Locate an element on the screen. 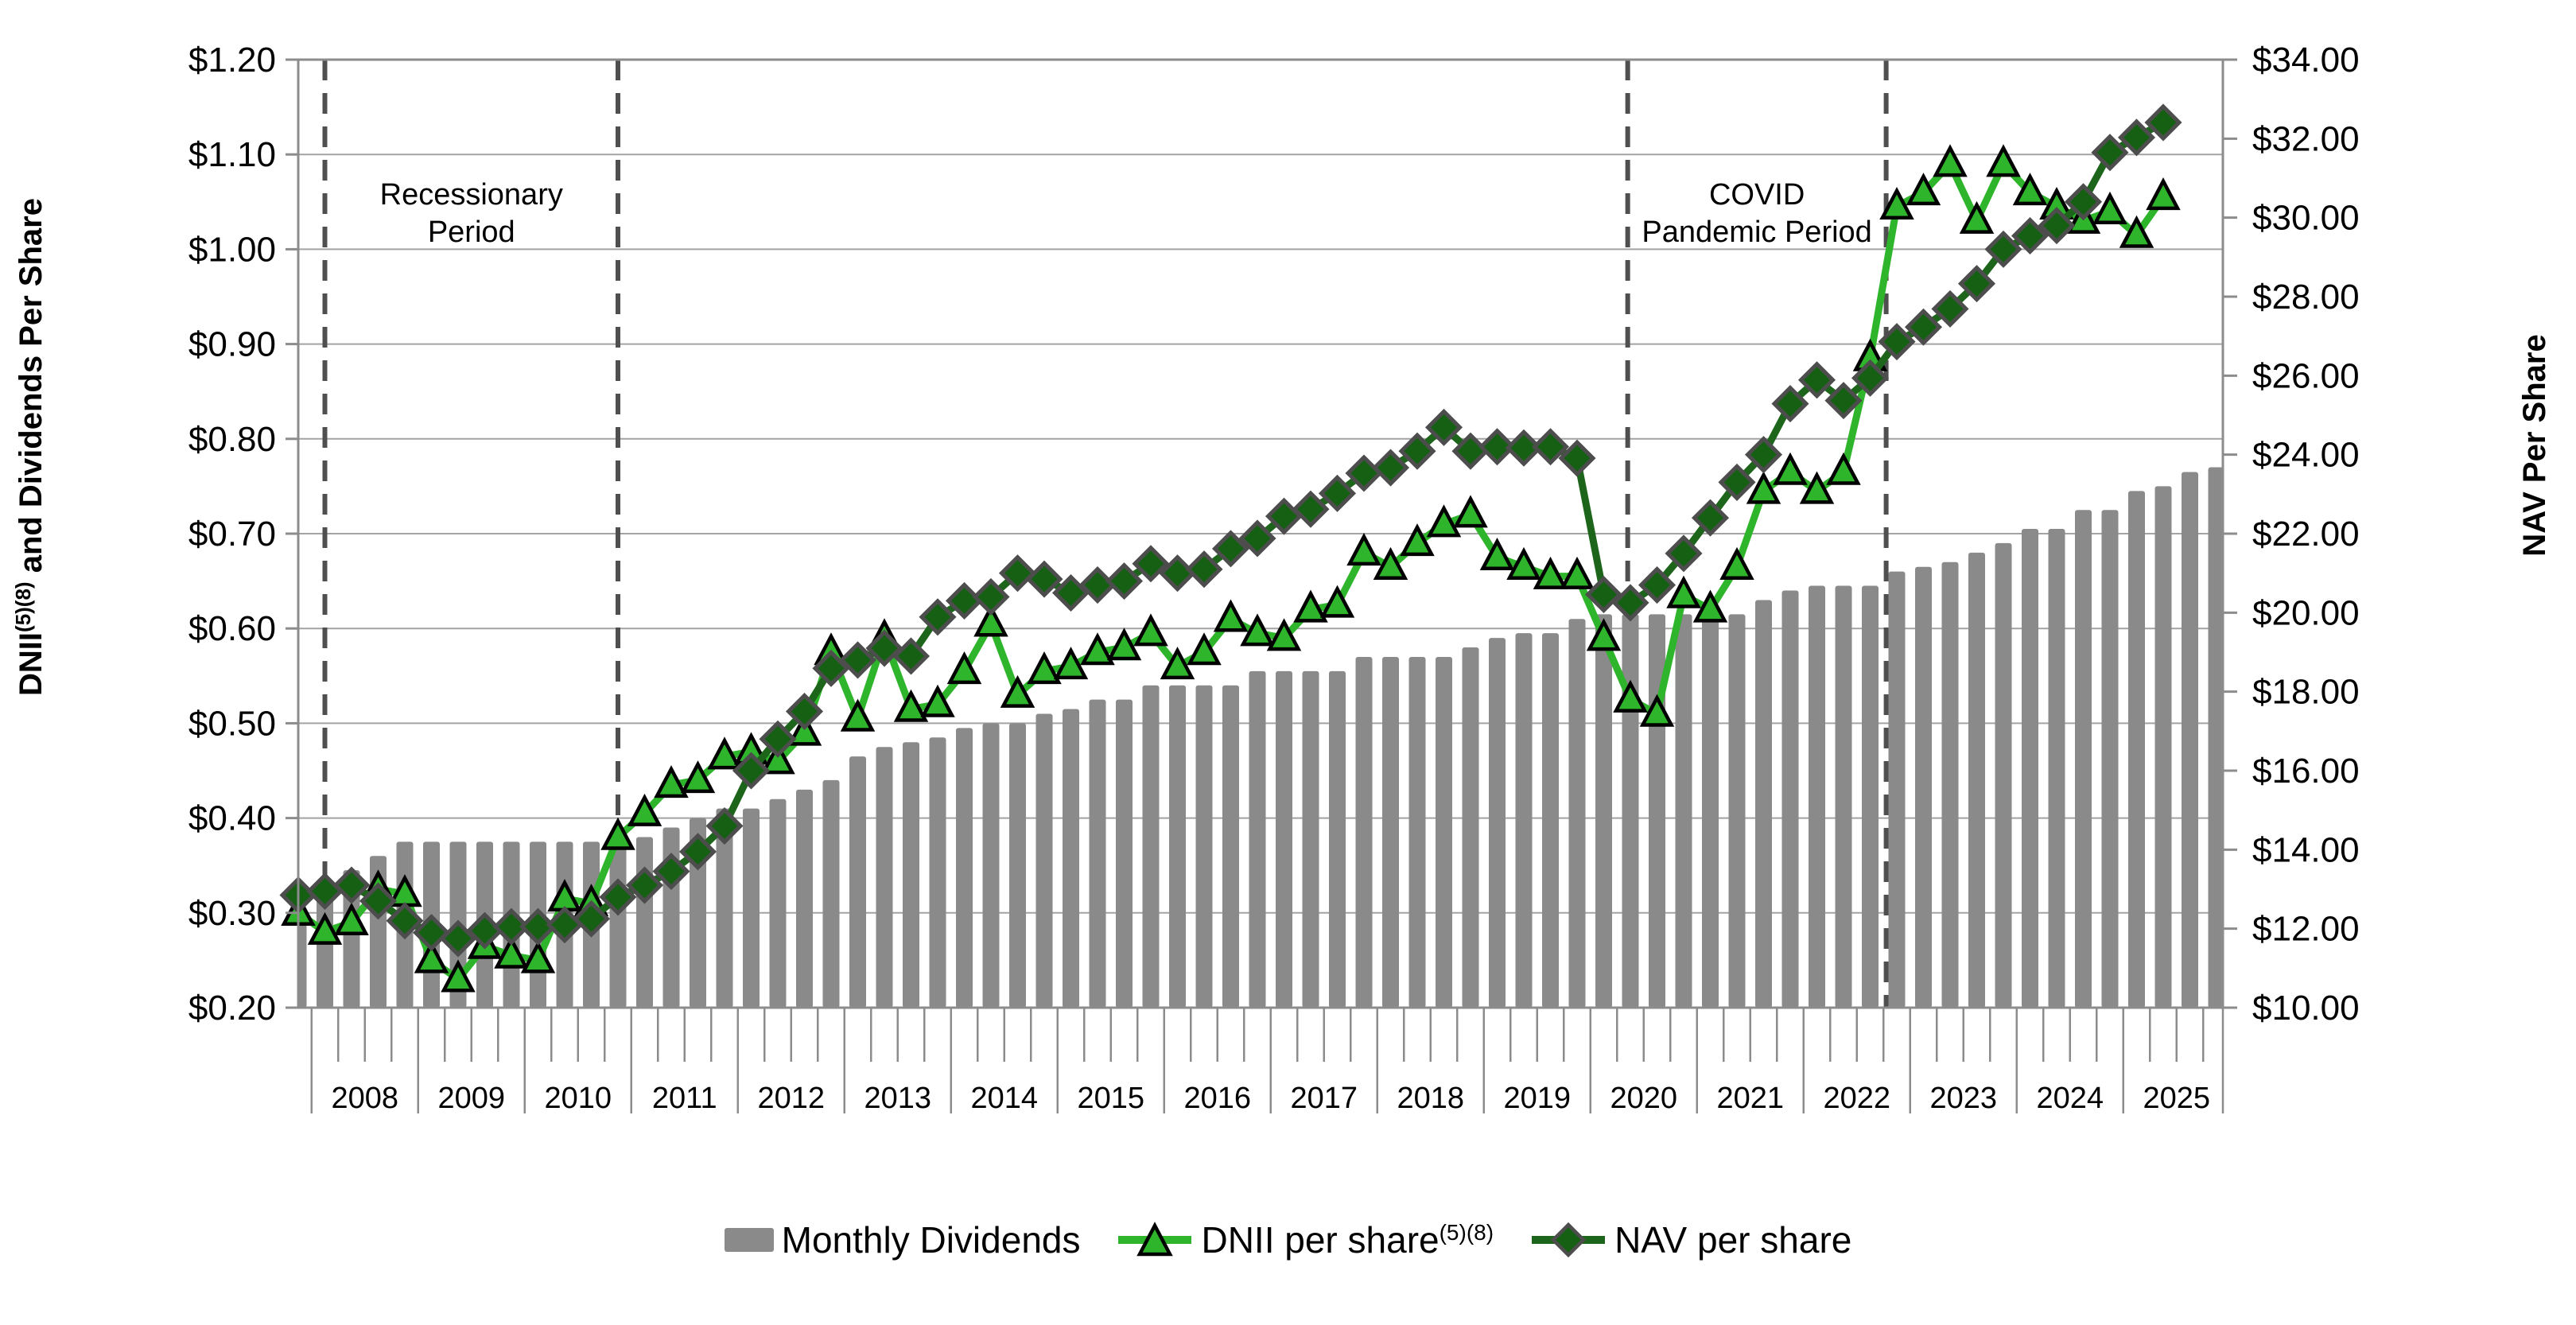 The width and height of the screenshot is (2576, 1325). right-axis-tick-label: $18.00 is located at coordinates (2306, 692).